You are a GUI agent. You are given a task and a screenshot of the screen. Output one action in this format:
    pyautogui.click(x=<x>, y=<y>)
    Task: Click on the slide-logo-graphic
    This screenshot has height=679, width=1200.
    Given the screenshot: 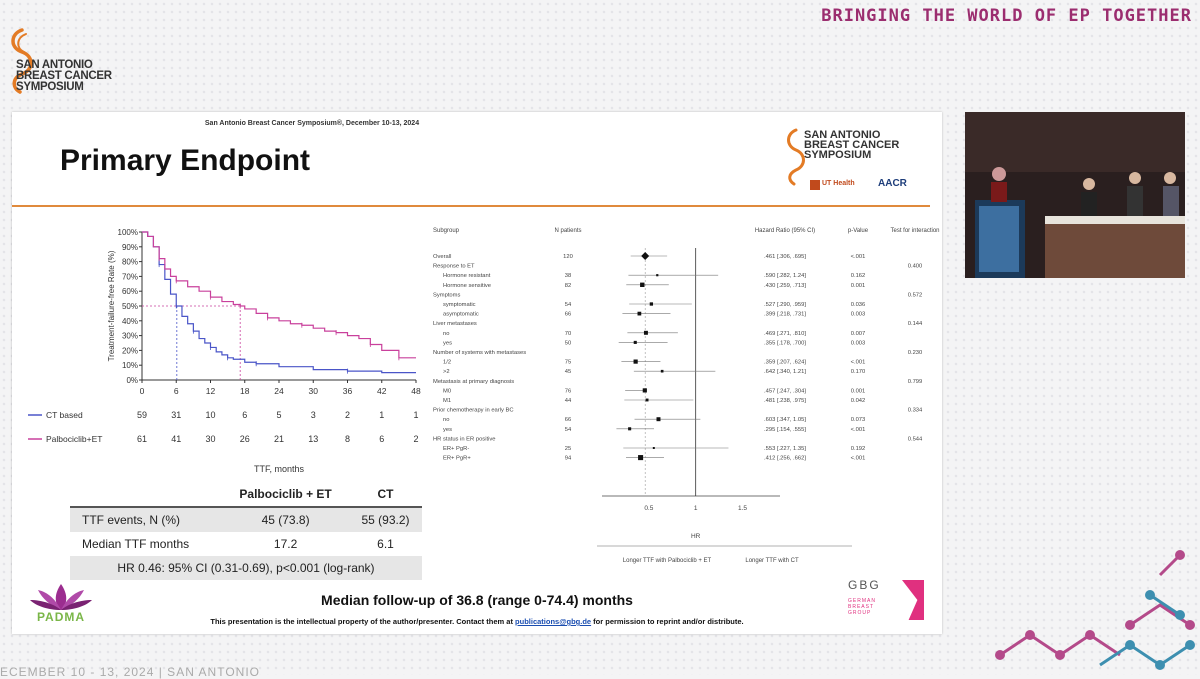 What is the action you would take?
    pyautogui.click(x=840, y=159)
    